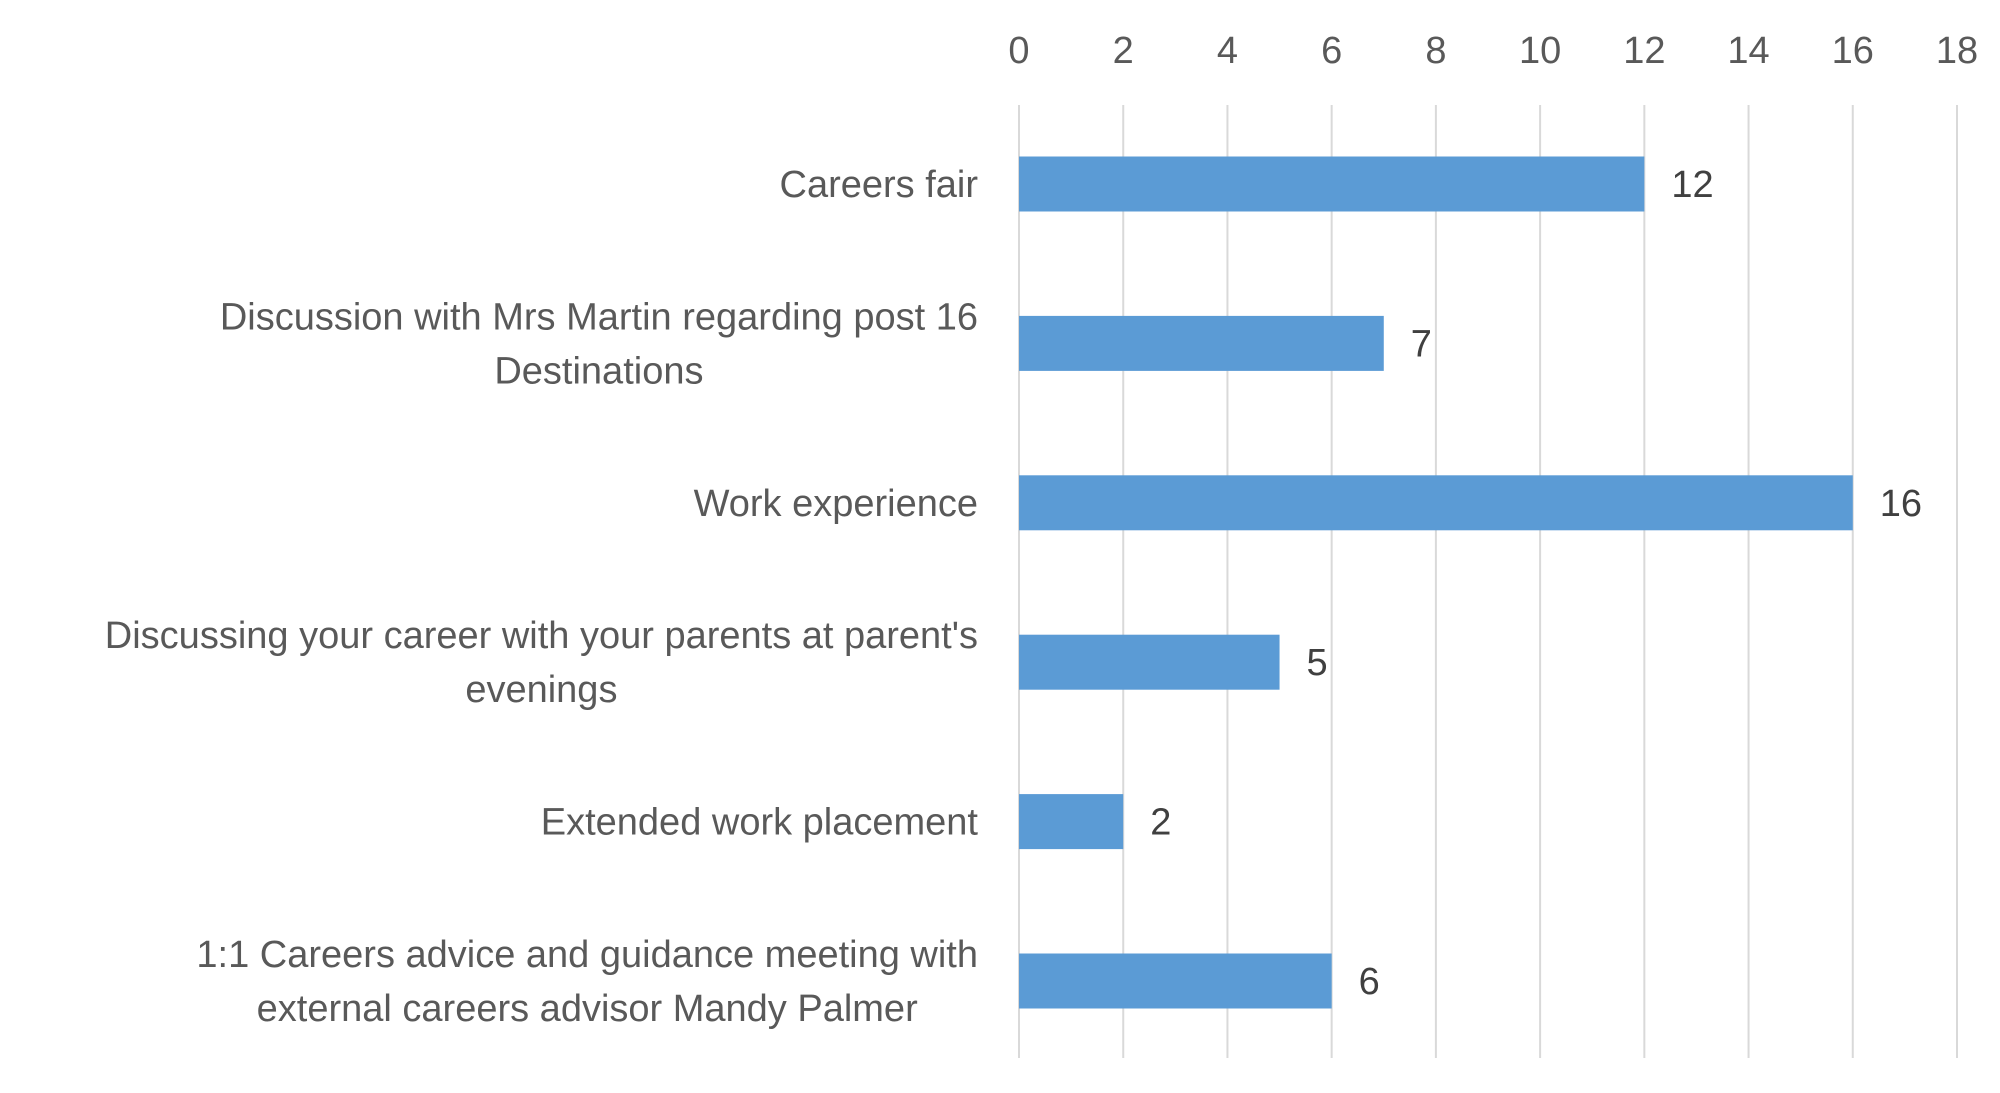 The width and height of the screenshot is (2000, 1093). What do you see at coordinates (1160, 823) in the screenshot?
I see `bar-value-label: 2` at bounding box center [1160, 823].